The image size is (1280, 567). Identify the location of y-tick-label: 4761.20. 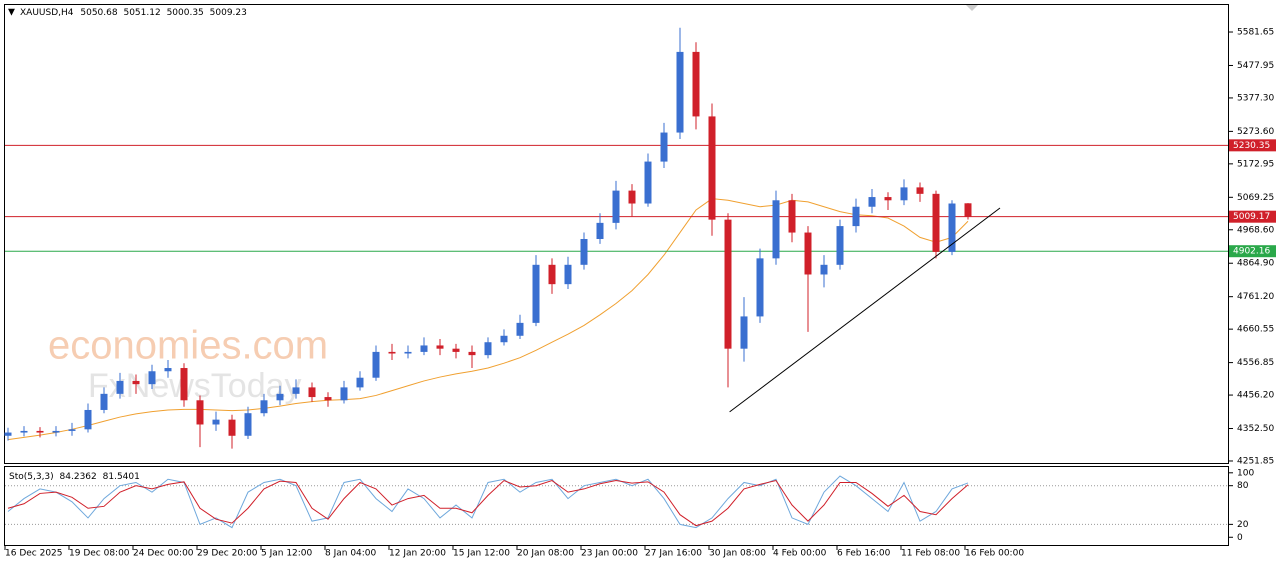
(1255, 297).